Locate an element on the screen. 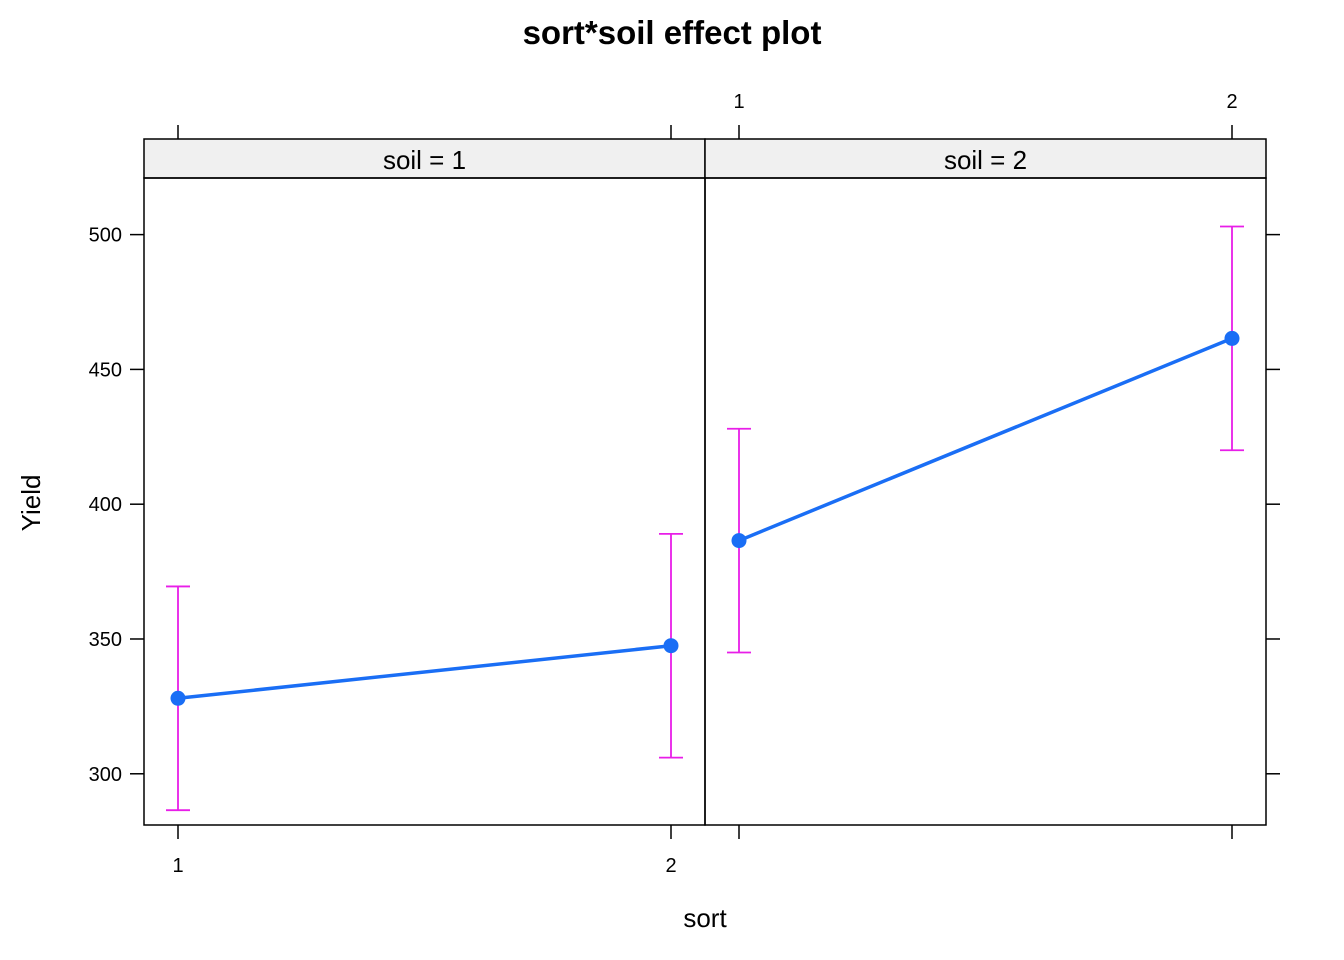 This screenshot has width=1344, height=960. panel-strip-label: soil = 1 is located at coordinates (424, 160).